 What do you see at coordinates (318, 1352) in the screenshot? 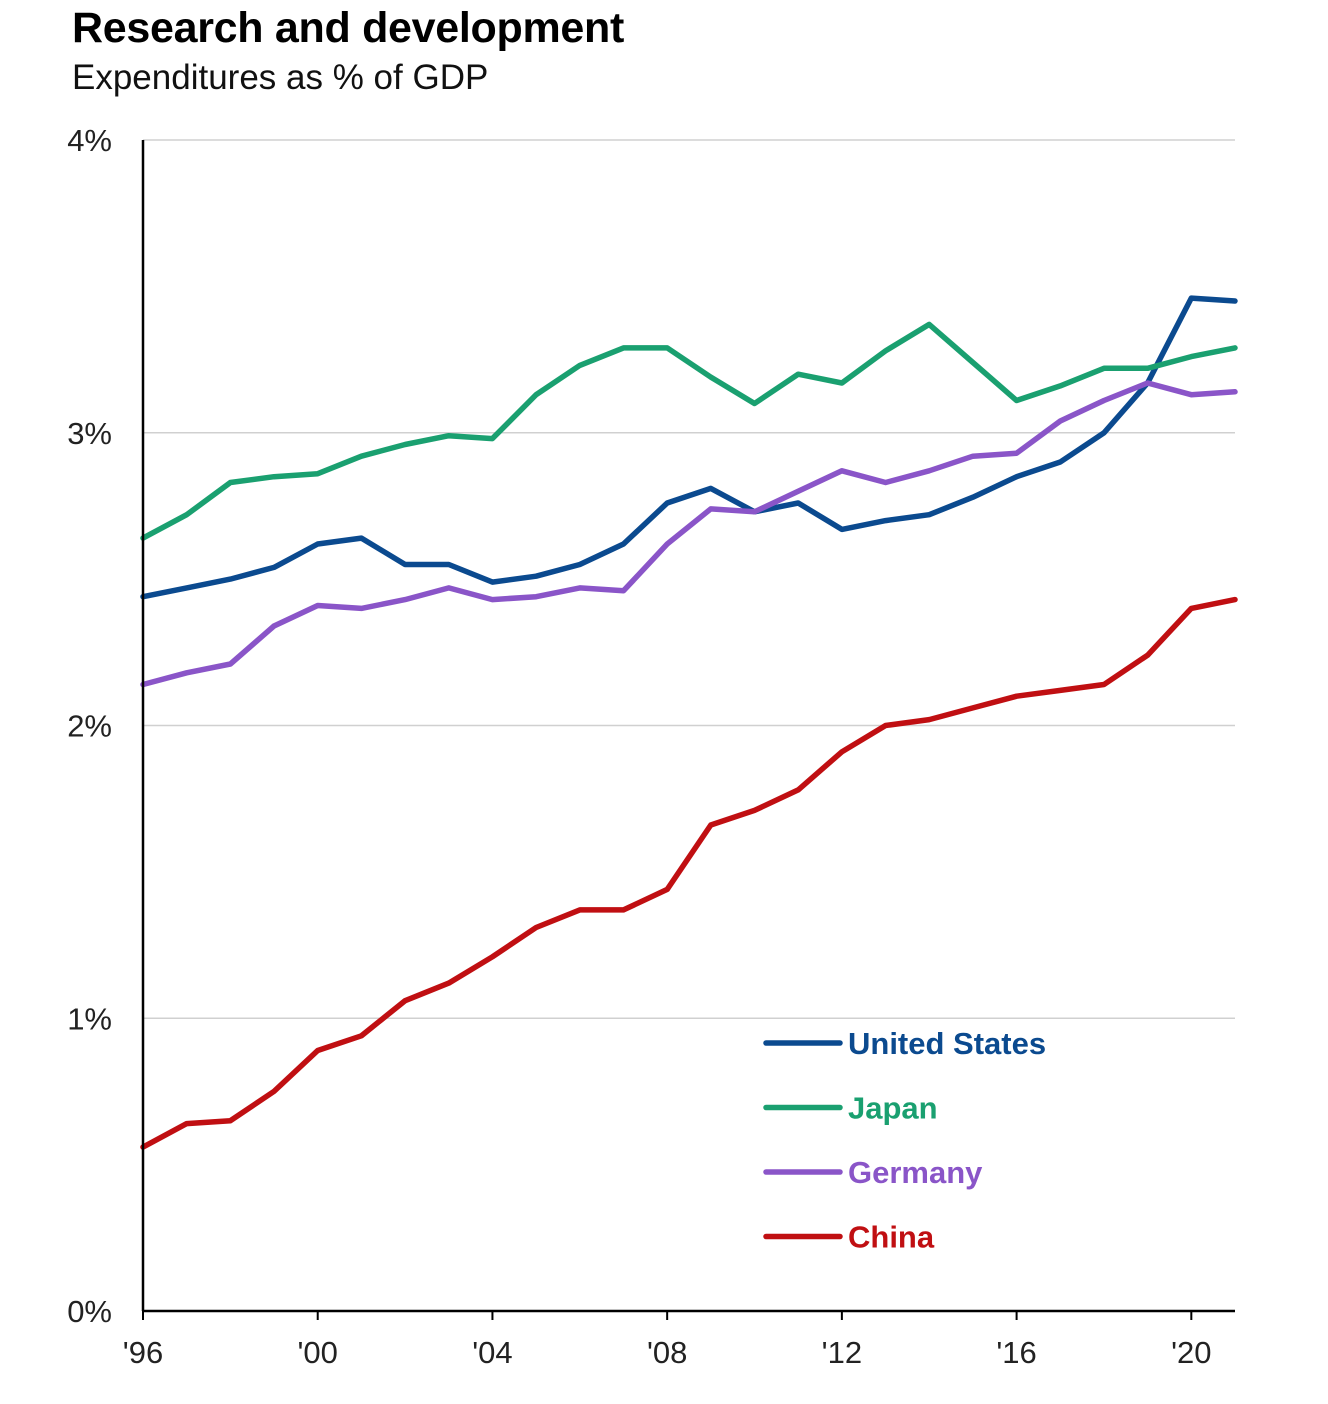
I see `x-tick-label: '00` at bounding box center [318, 1352].